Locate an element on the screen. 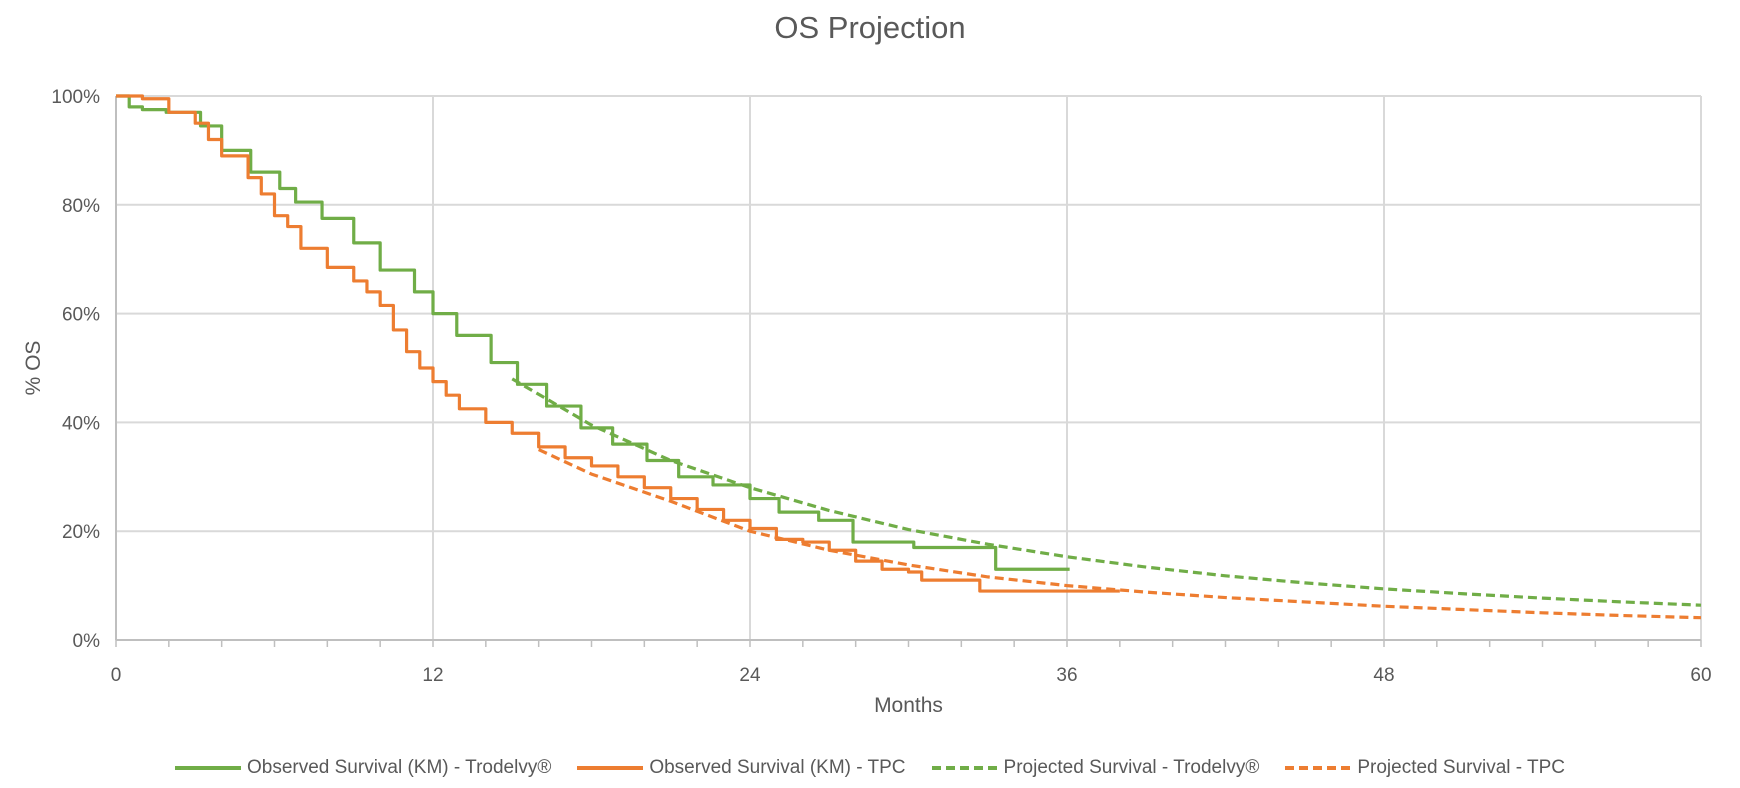  legend-item: Projected Survival - Trodelvy® is located at coordinates (1095, 768).